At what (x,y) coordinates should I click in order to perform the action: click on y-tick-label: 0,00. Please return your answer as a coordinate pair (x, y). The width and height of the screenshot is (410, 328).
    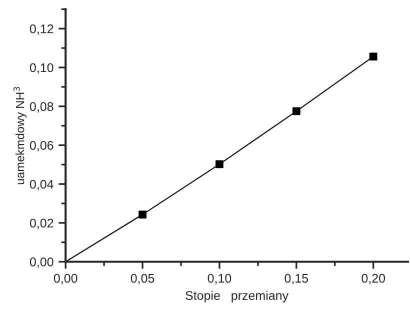
    Looking at the image, I should click on (42, 263).